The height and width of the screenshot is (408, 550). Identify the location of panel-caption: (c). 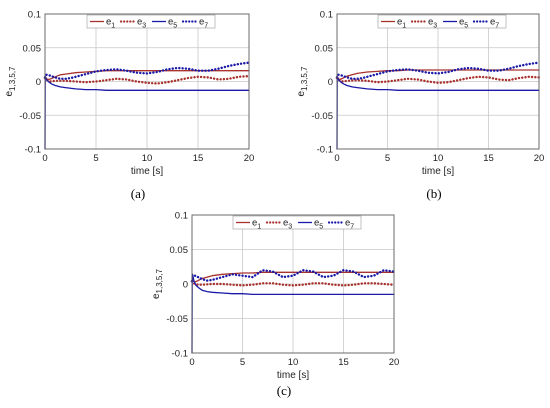
(284, 390).